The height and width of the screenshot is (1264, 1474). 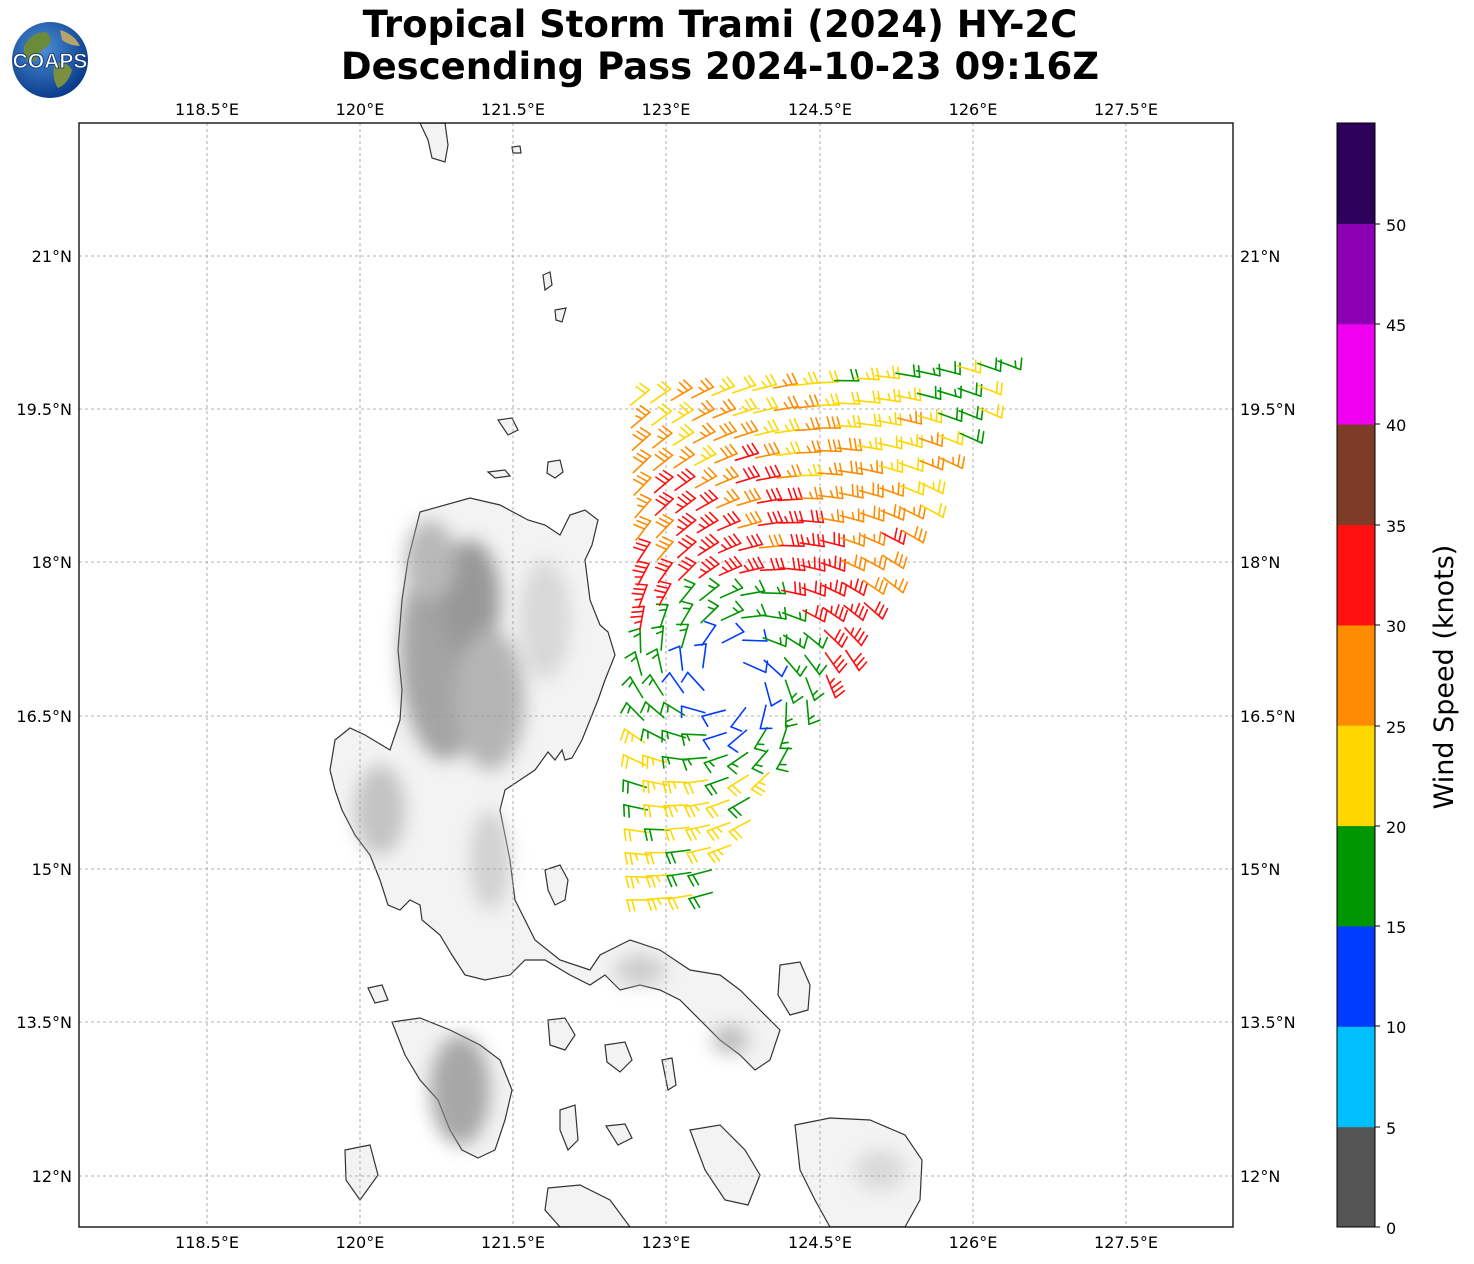 What do you see at coordinates (1444, 677) in the screenshot?
I see `colorbar-label: Wind Speed (knots)` at bounding box center [1444, 677].